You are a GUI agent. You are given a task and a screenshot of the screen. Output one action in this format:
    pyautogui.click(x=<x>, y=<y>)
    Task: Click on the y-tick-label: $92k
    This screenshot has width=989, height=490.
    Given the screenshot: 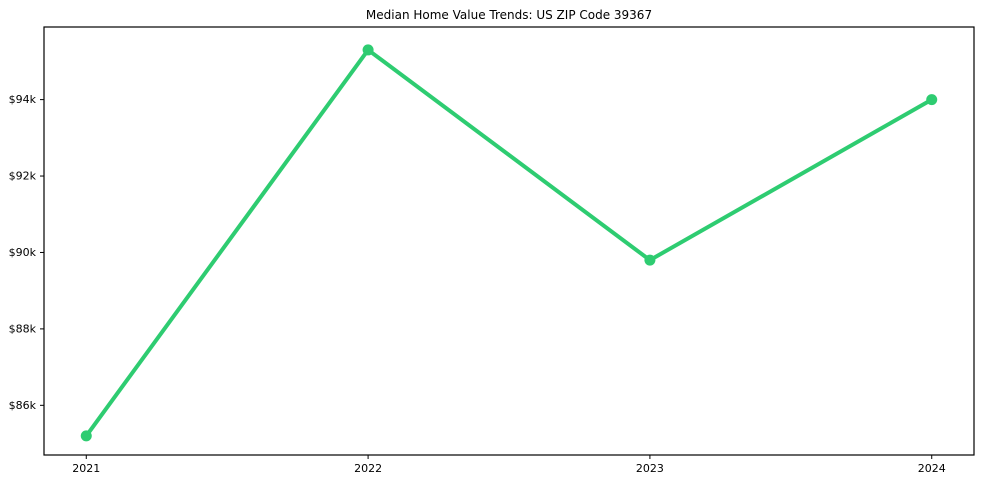 What is the action you would take?
    pyautogui.click(x=23, y=176)
    